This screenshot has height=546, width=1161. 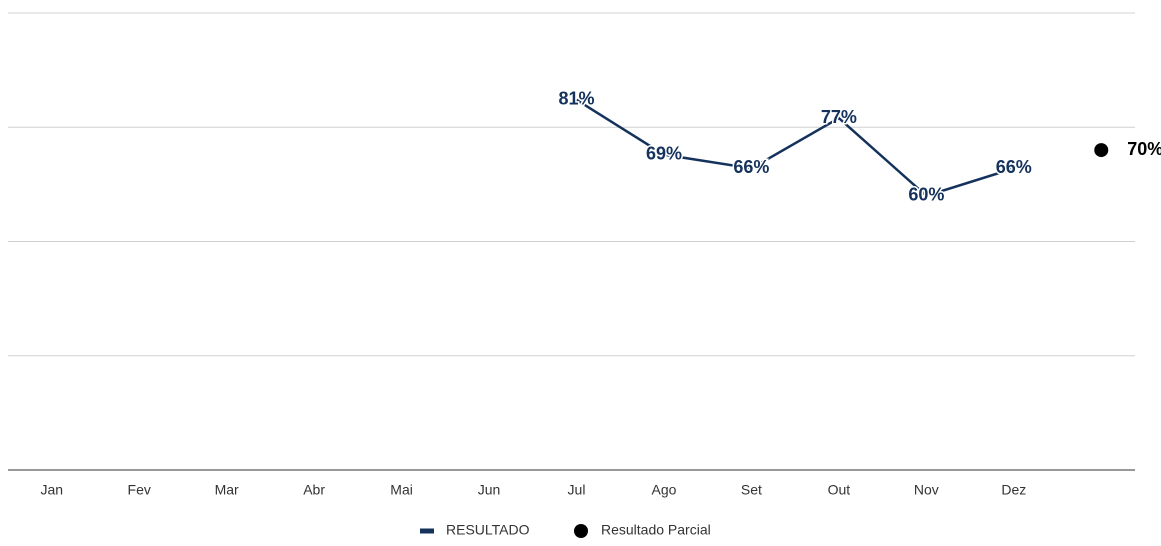 What do you see at coordinates (839, 490) in the screenshot?
I see `x-tick-label: Out` at bounding box center [839, 490].